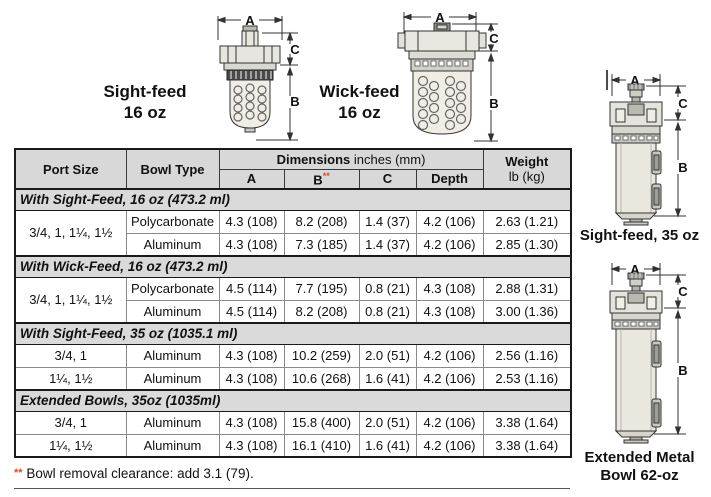 This screenshot has width=711, height=497. What do you see at coordinates (527, 244) in the screenshot?
I see `weight-cell: 2.85 (1.30)` at bounding box center [527, 244].